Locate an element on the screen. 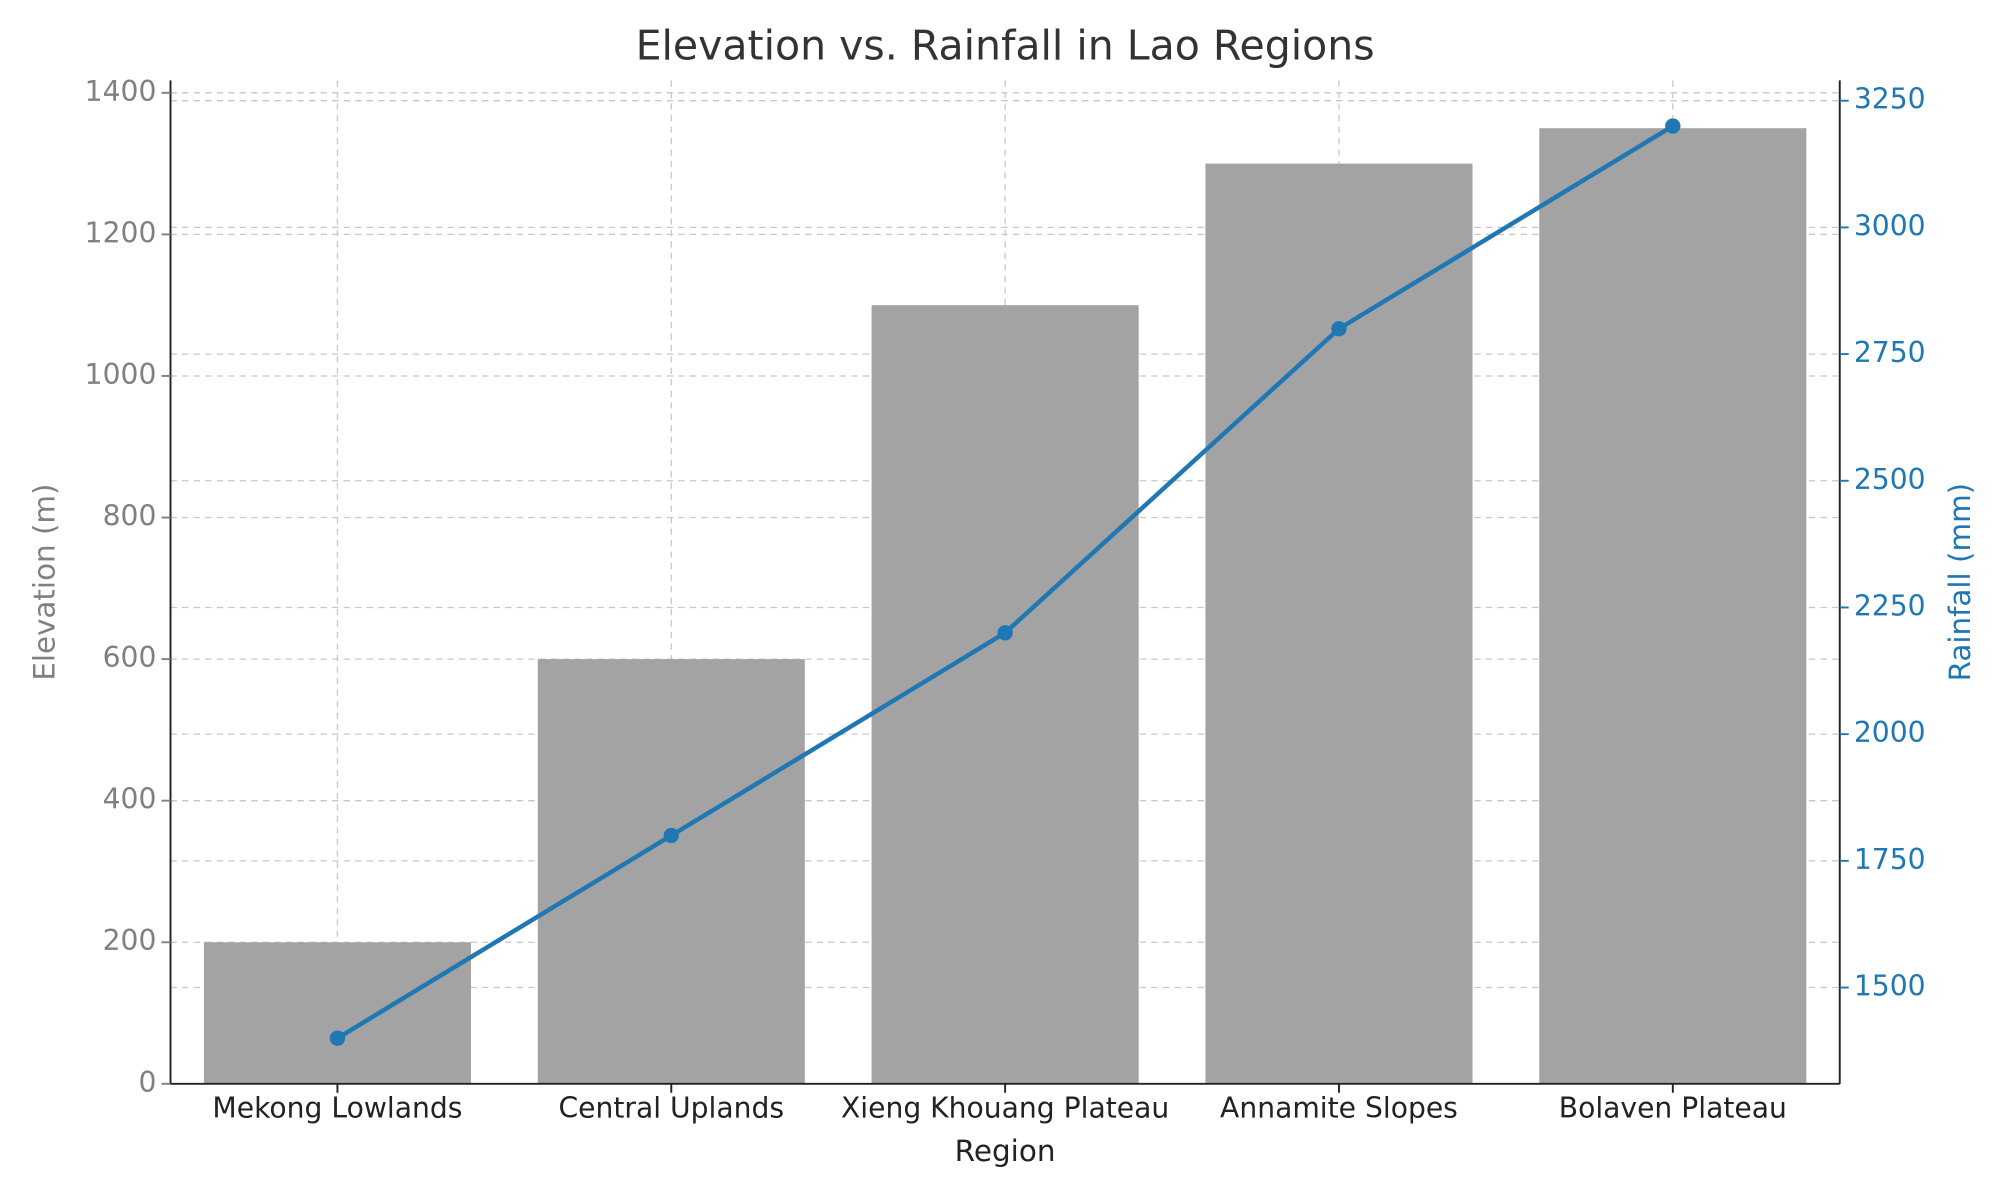 This screenshot has width=2000, height=1200. y2-tick-label: 2750 is located at coordinates (1890, 352).